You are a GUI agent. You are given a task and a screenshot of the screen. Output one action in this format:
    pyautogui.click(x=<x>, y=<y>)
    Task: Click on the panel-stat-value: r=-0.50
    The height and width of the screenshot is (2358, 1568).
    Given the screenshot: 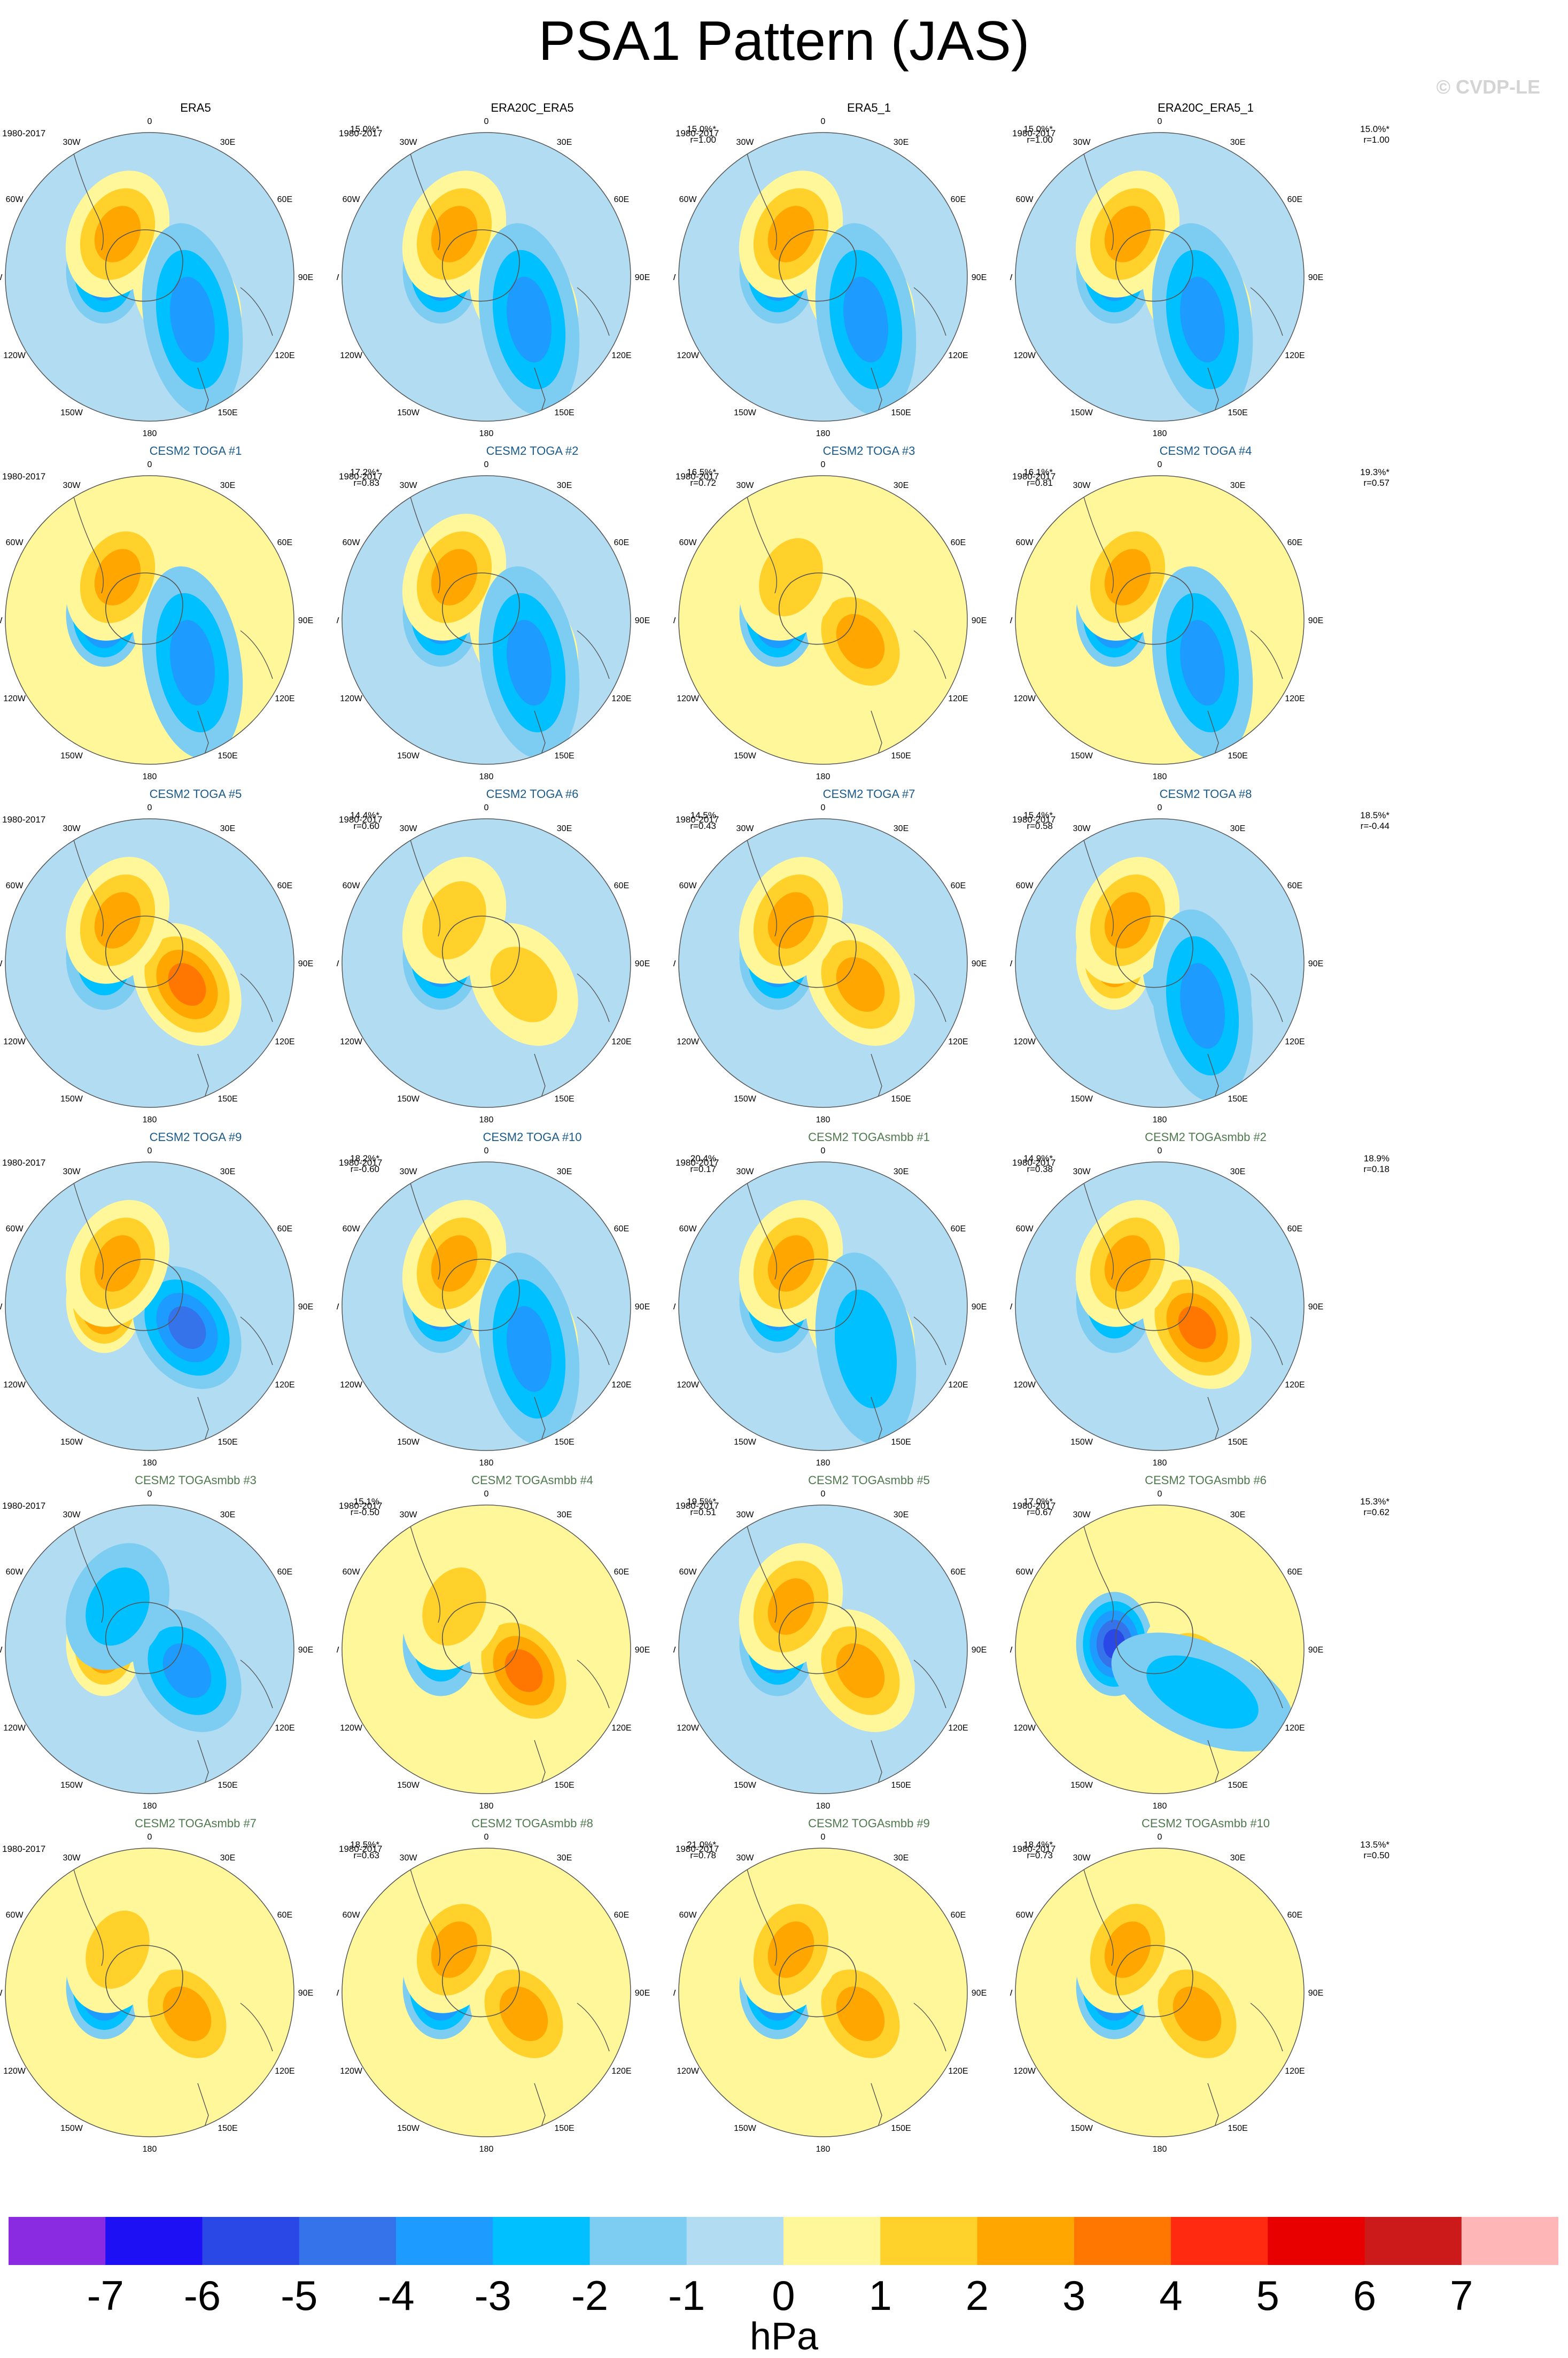 What is the action you would take?
    pyautogui.click(x=365, y=1512)
    